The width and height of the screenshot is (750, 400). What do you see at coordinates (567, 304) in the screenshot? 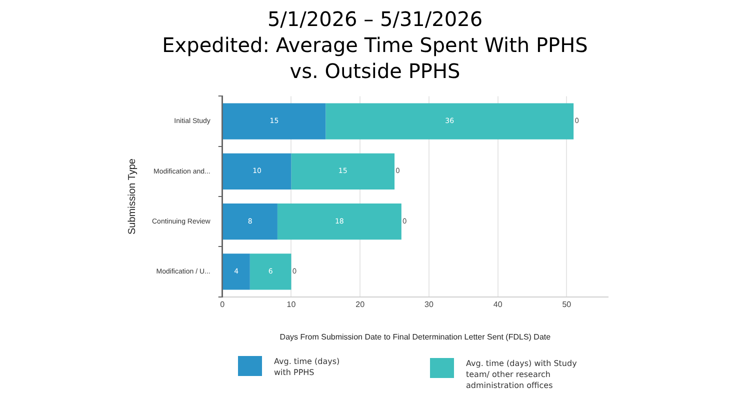
I see `x-tick-label: 50` at bounding box center [567, 304].